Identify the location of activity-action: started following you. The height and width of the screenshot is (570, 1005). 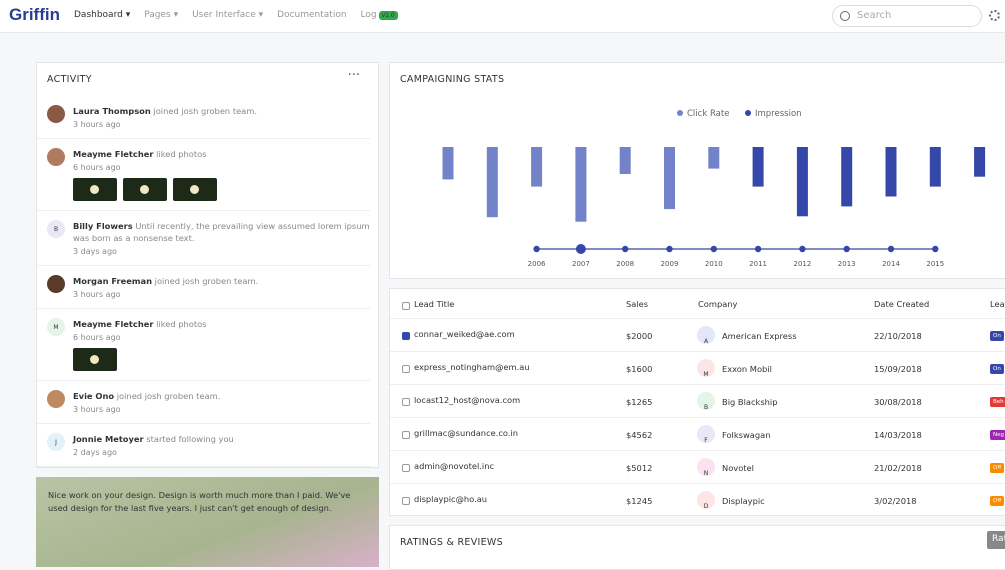
(190, 439).